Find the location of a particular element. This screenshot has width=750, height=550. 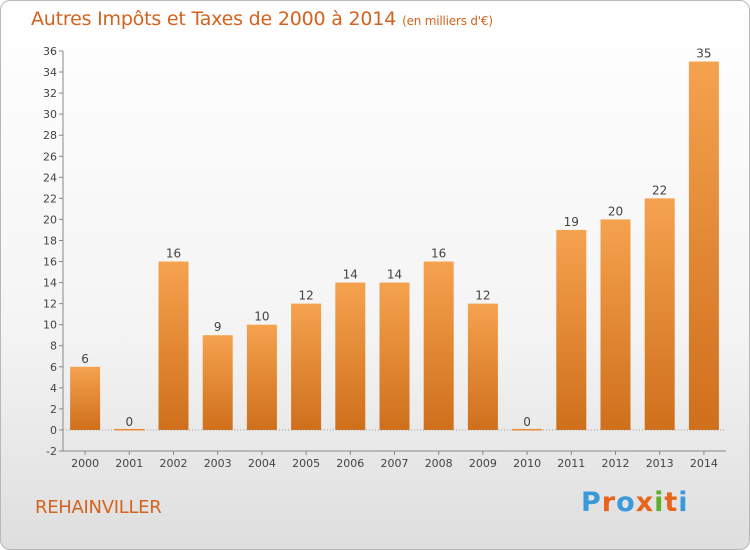

logo-letter: x is located at coordinates (645, 502).